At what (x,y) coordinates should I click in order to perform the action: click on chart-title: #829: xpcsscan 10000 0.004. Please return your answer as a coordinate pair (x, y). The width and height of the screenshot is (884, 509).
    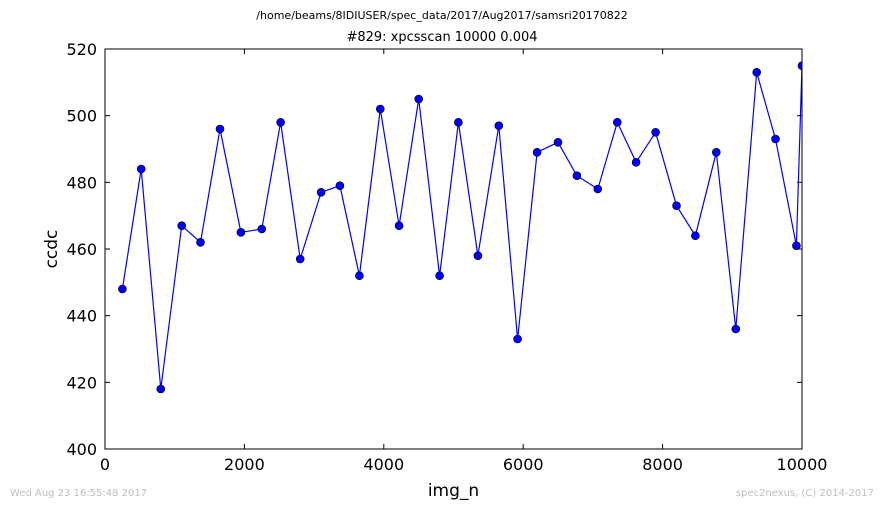
    Looking at the image, I should click on (442, 37).